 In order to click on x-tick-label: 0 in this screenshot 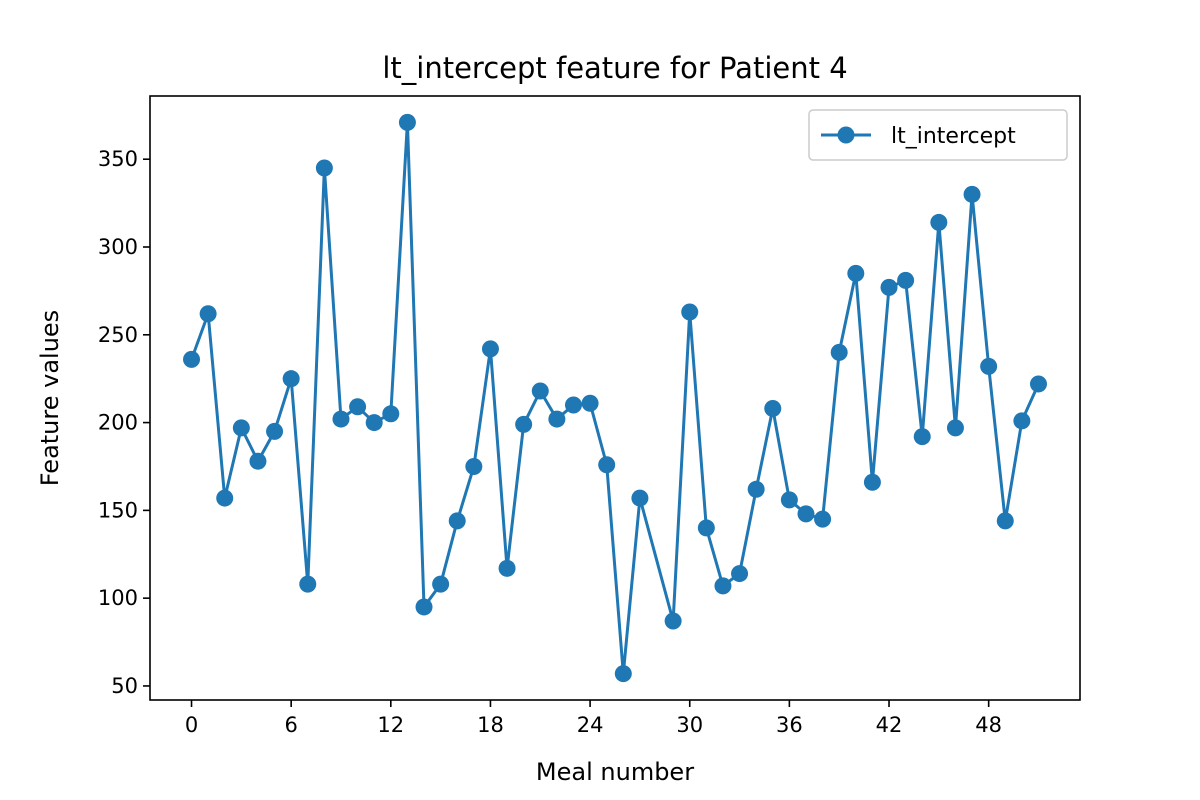, I will do `click(191, 725)`.